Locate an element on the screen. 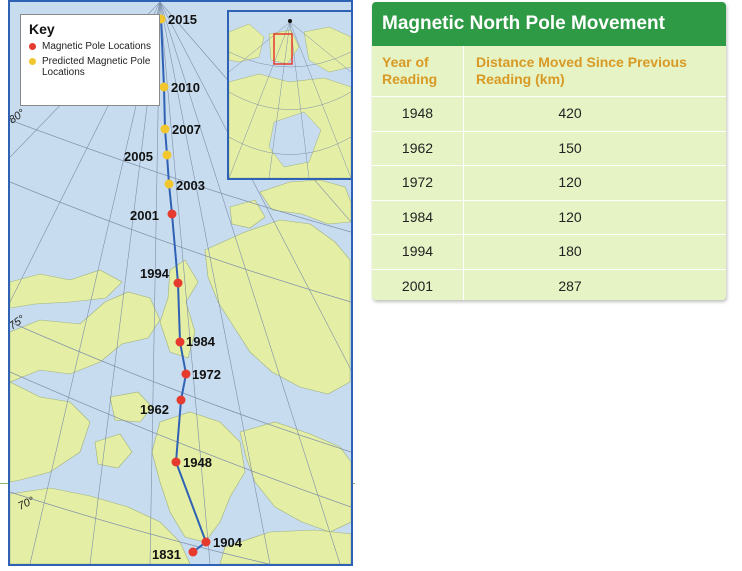  pole-marker-2007 is located at coordinates (165, 129).